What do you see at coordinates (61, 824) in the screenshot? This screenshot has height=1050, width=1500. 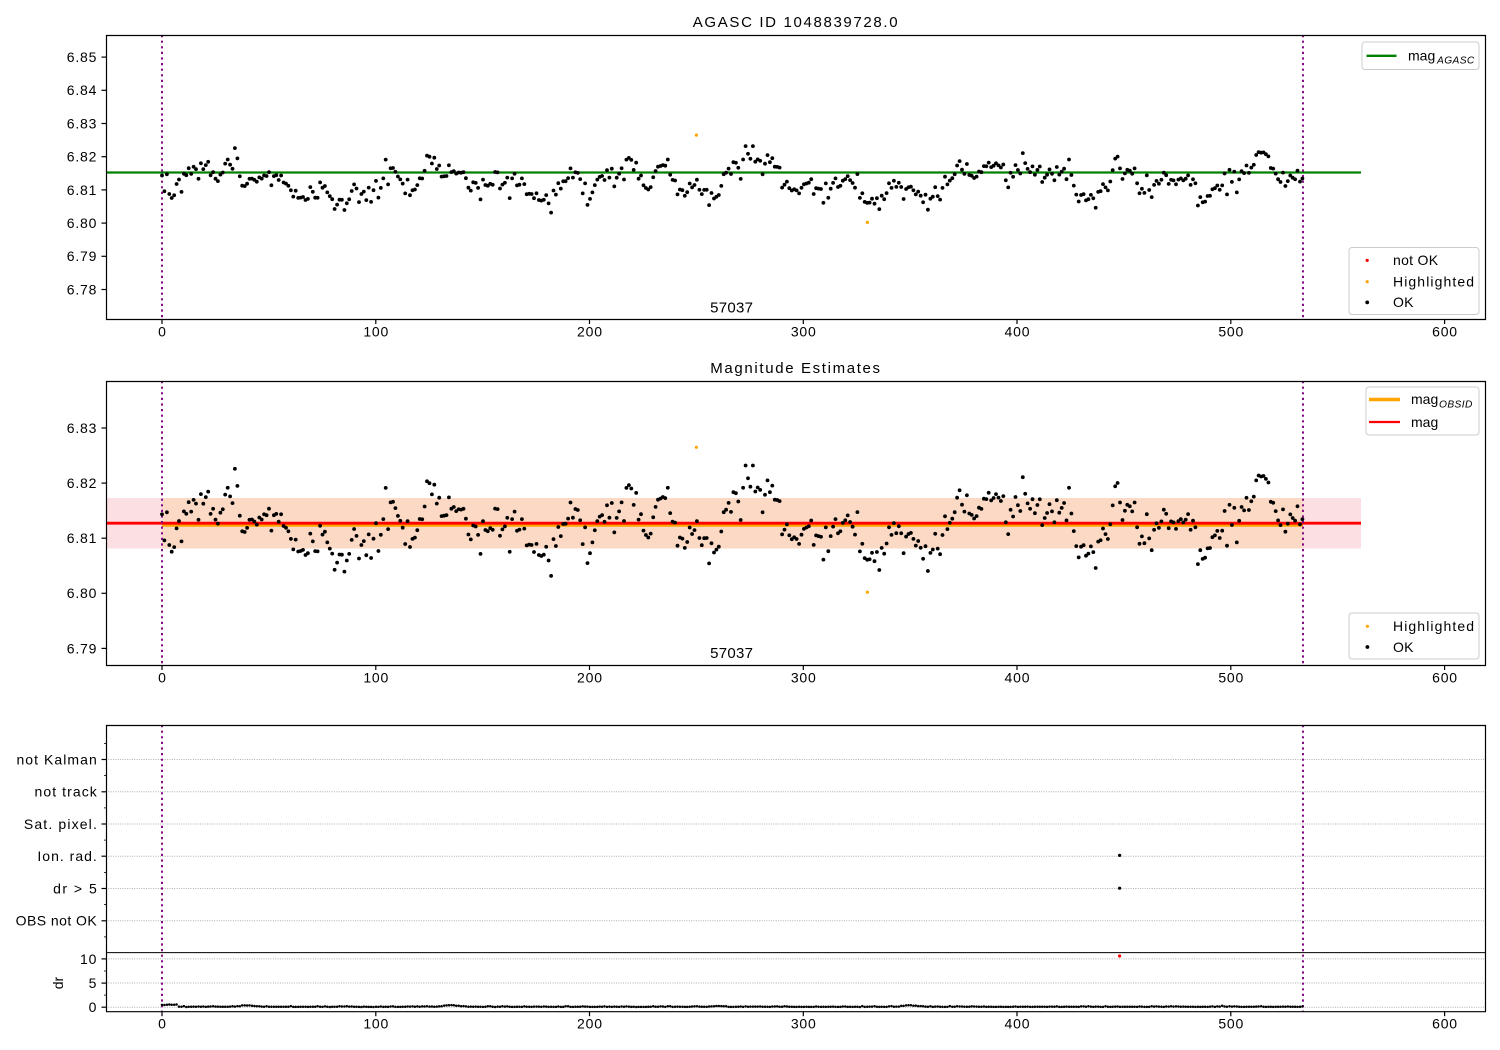 I see `svg-text: Sat. pixel.` at bounding box center [61, 824].